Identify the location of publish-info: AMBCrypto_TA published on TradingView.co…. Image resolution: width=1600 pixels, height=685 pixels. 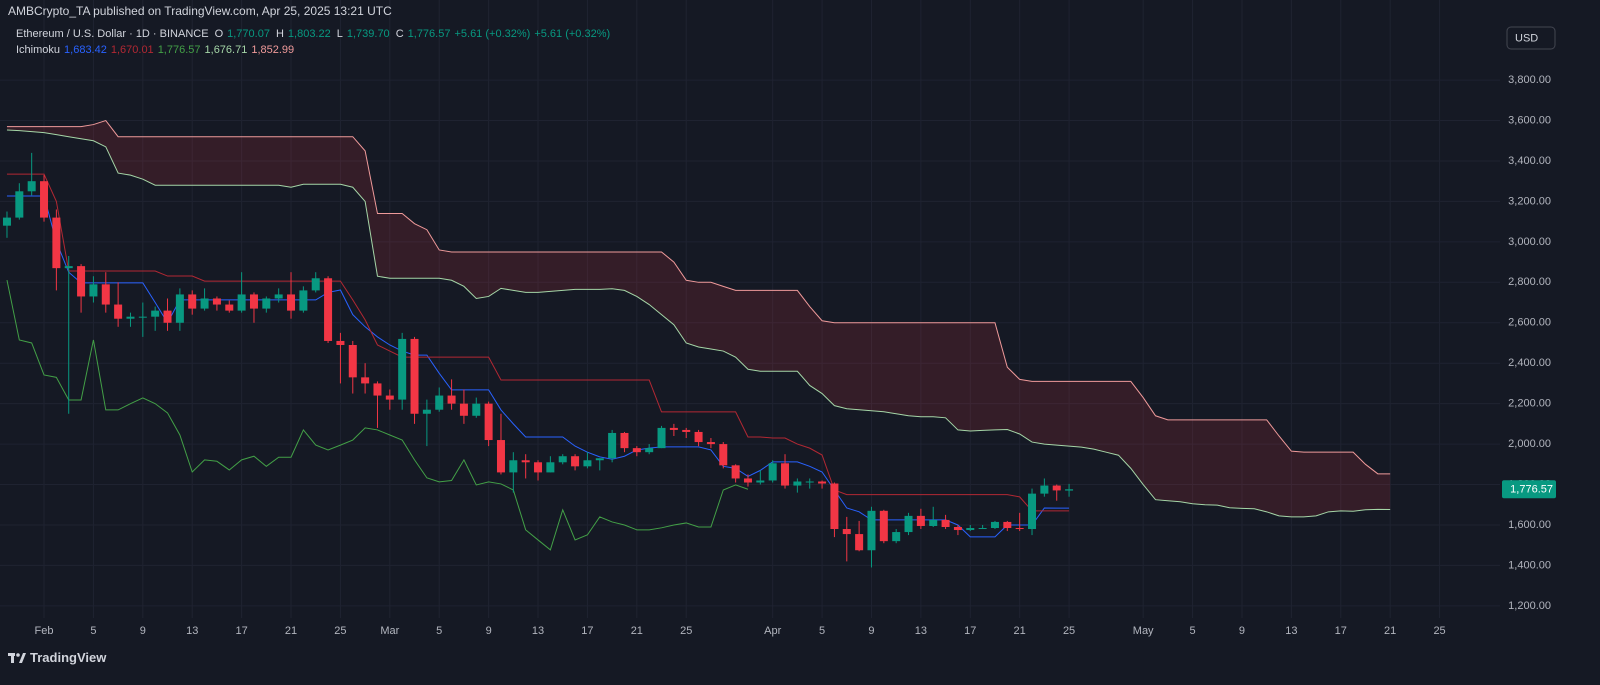
(200, 11).